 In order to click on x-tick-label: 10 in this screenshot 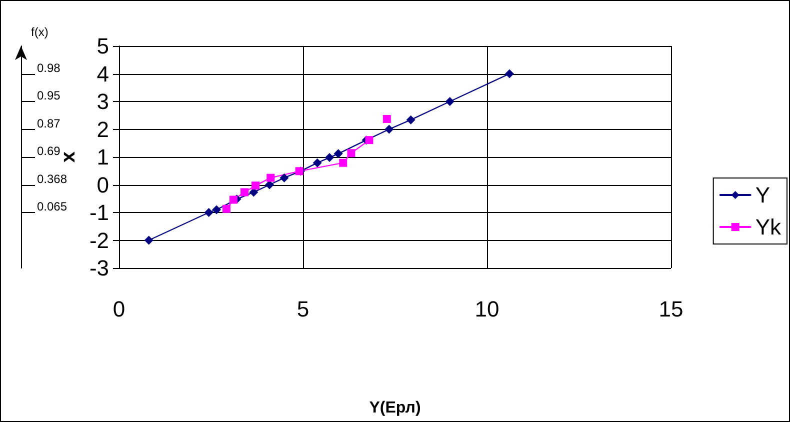, I will do `click(487, 309)`.